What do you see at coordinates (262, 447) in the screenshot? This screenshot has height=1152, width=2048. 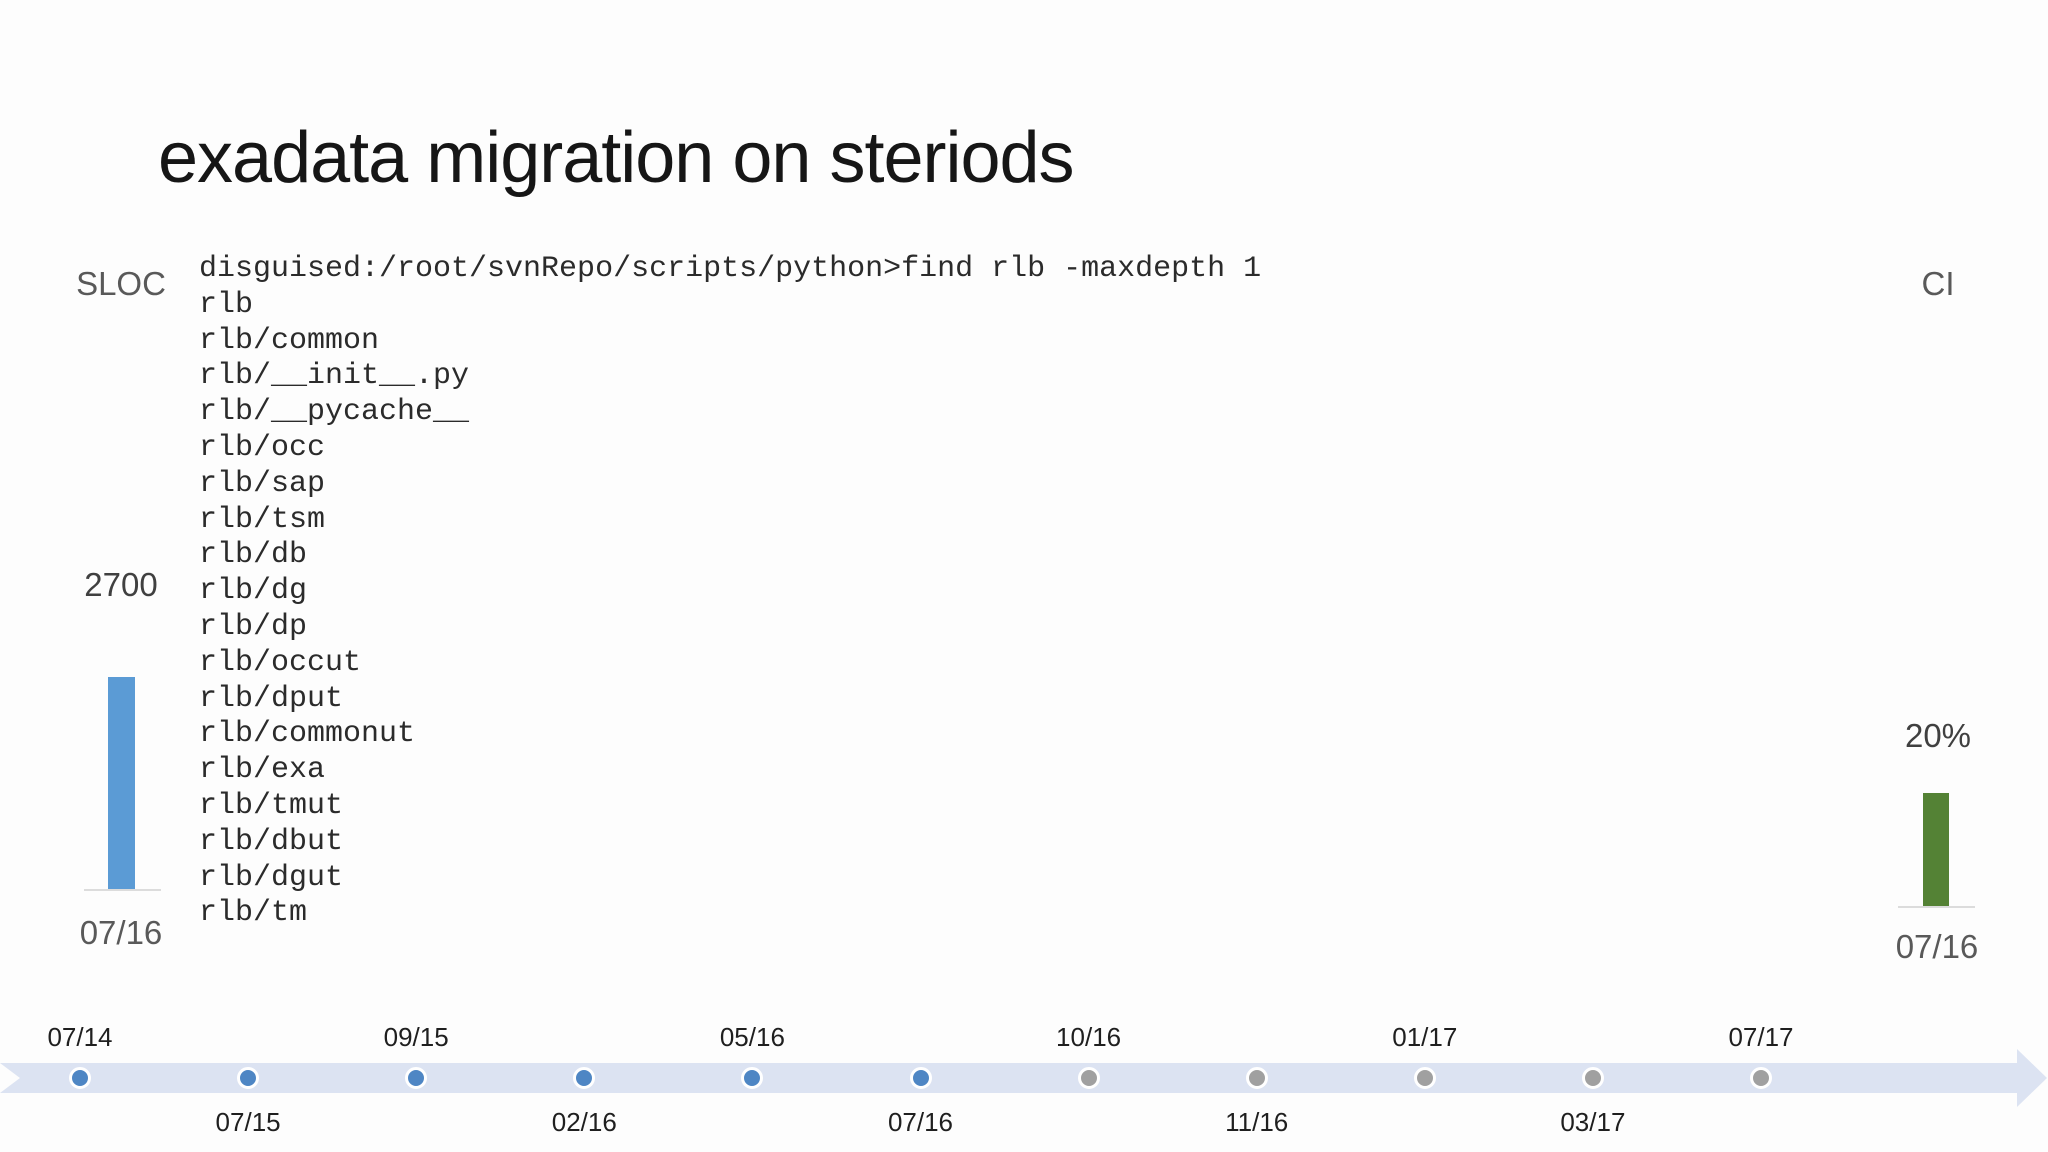 I see `terminal-line: rlb/occ` at bounding box center [262, 447].